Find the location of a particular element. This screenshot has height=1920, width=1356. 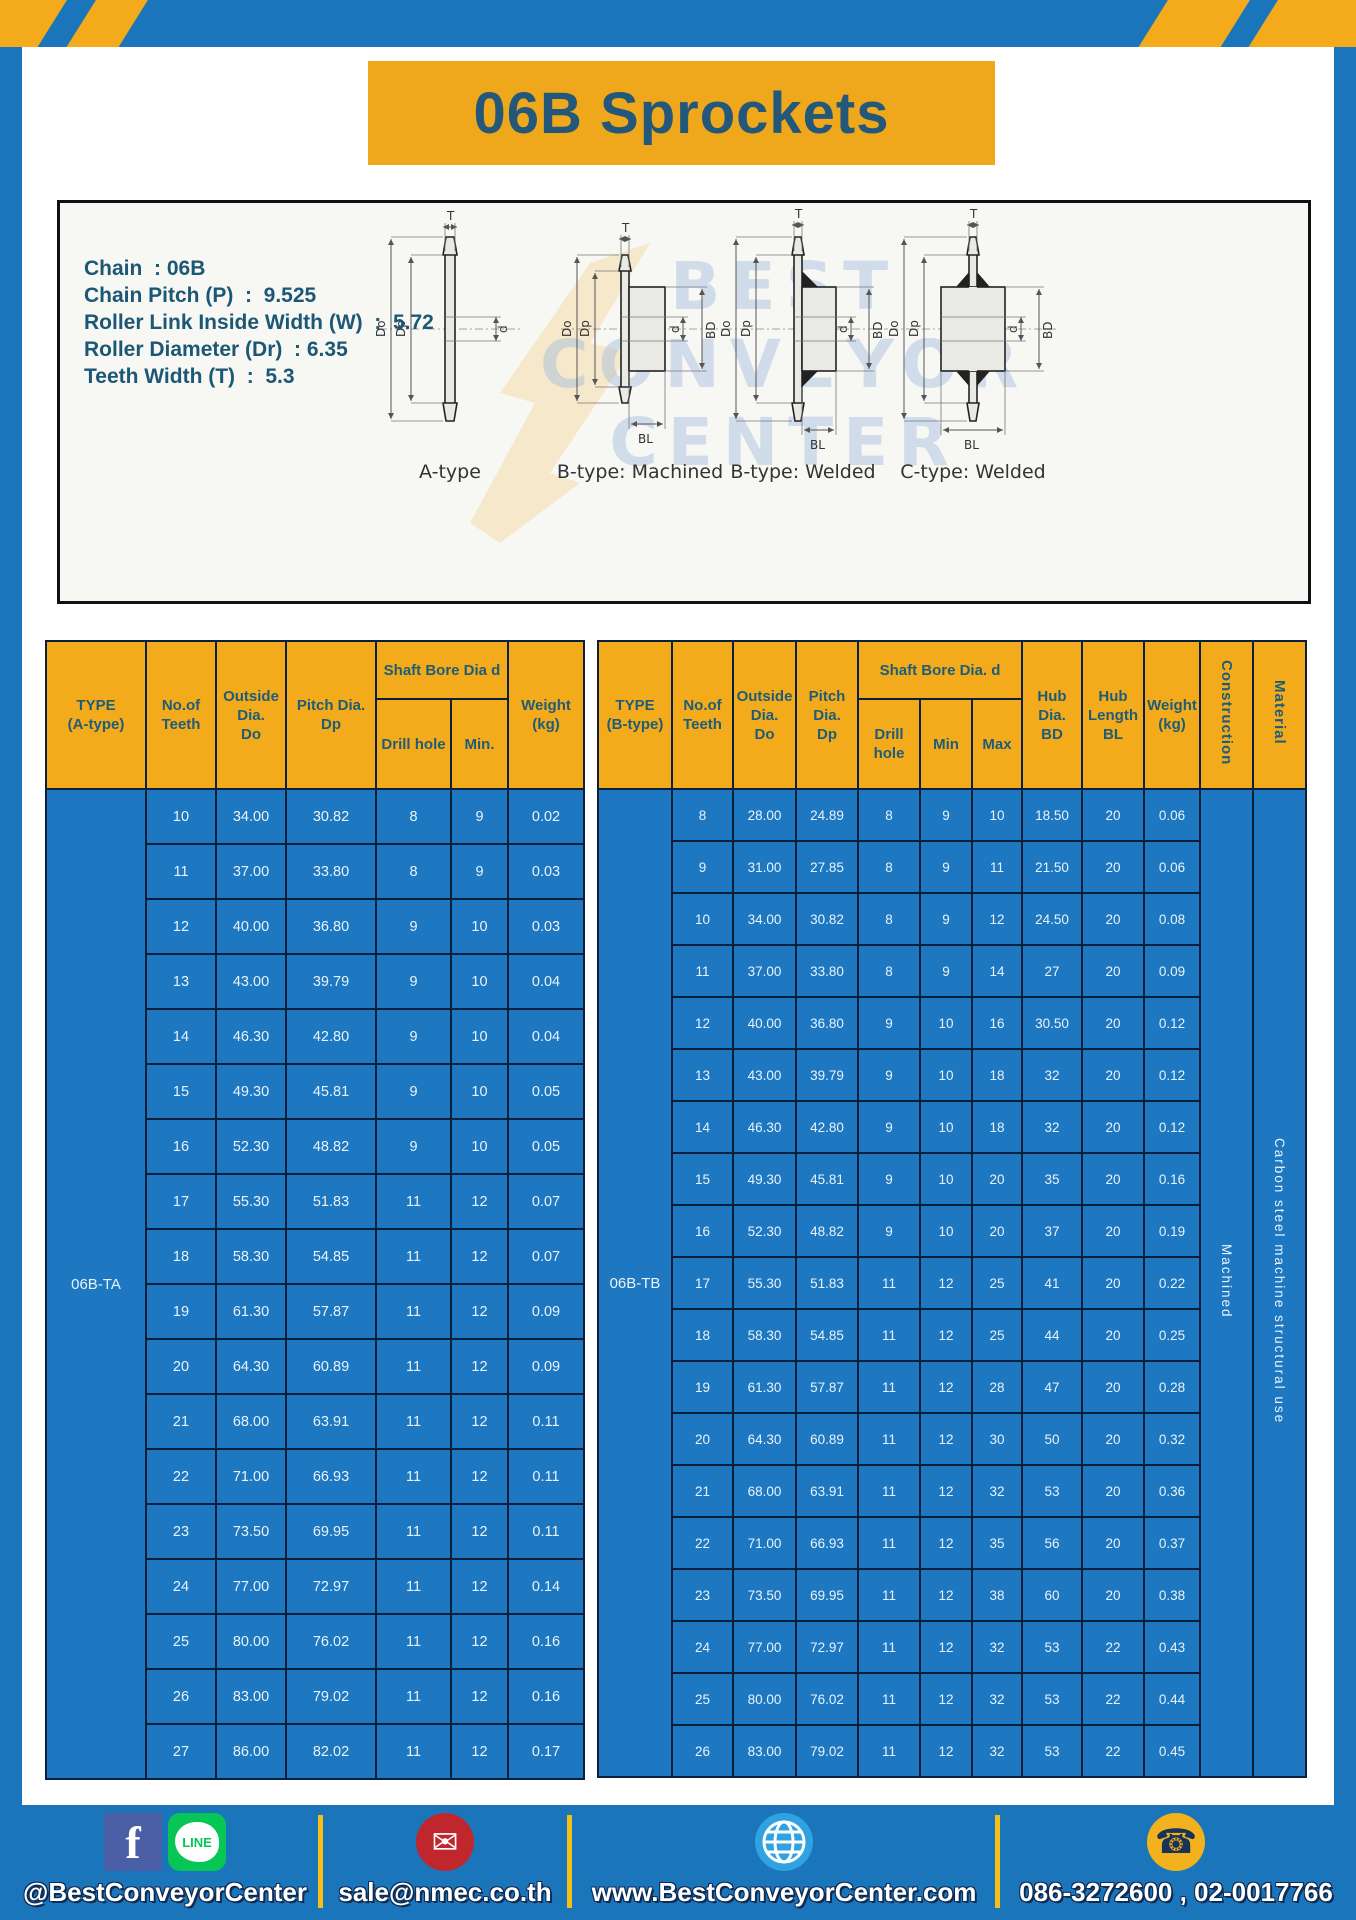

table-cell: 18.50 is located at coordinates (1052, 815).